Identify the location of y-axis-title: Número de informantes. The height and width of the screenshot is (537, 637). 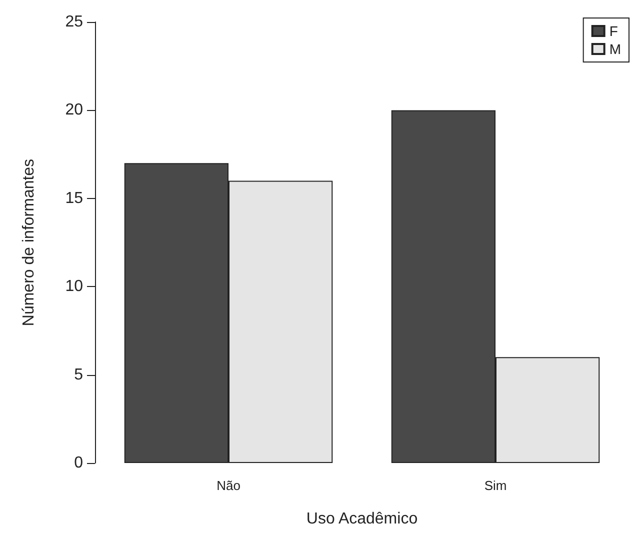
(29, 242).